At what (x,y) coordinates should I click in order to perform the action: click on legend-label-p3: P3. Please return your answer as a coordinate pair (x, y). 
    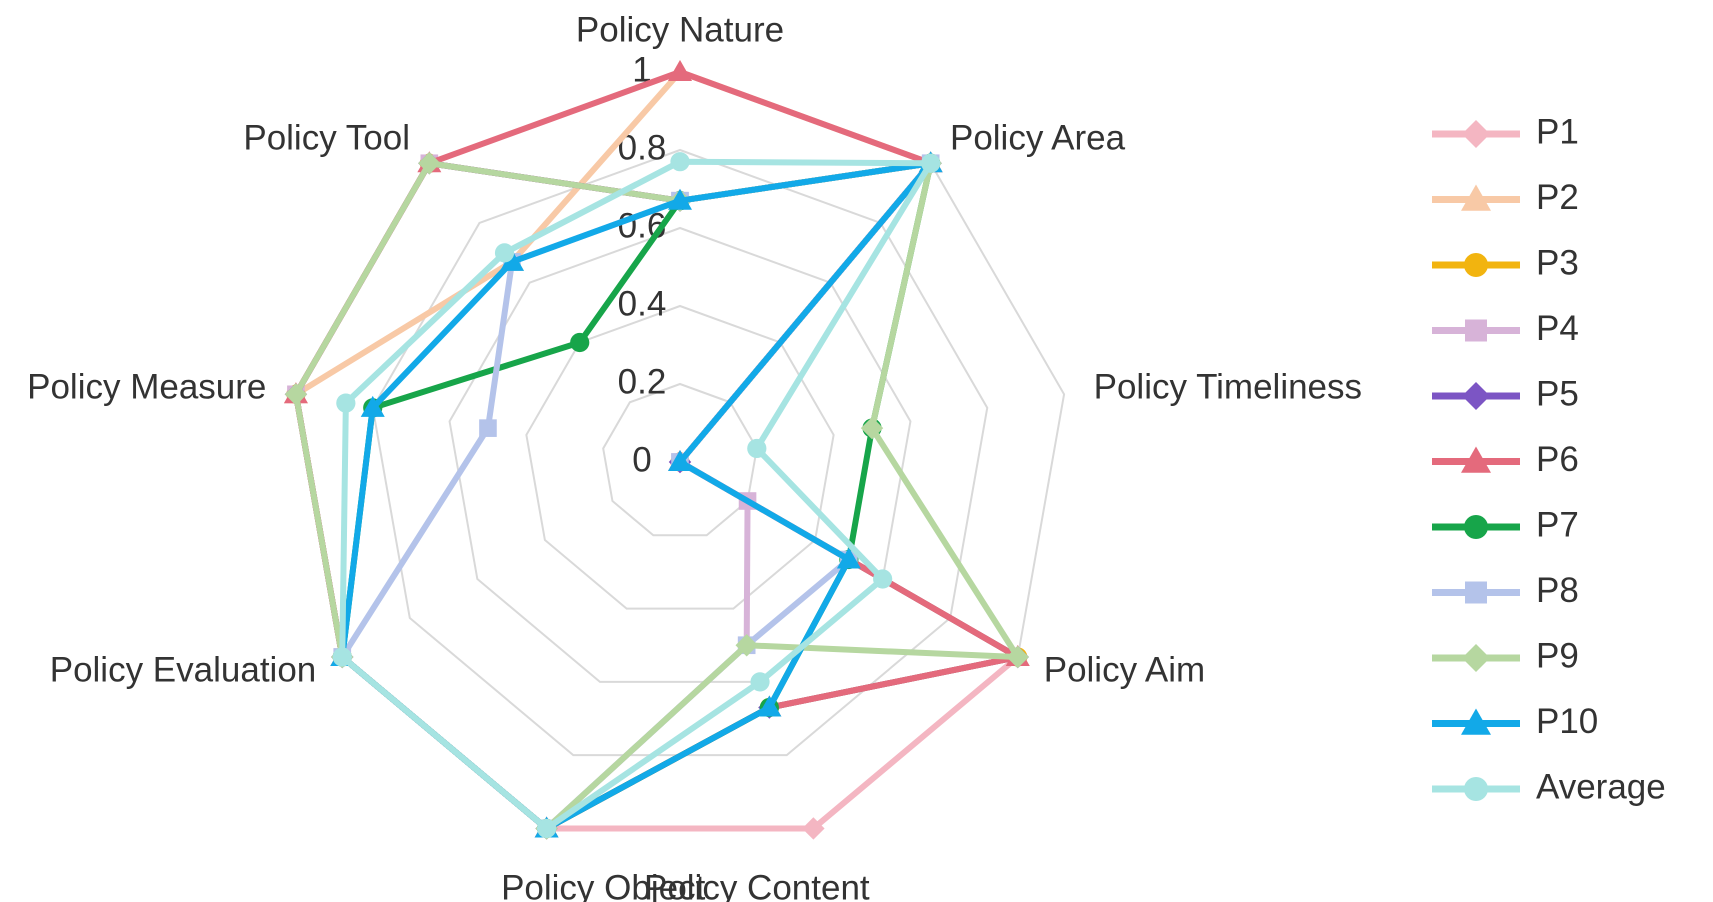
    Looking at the image, I should click on (1557, 262).